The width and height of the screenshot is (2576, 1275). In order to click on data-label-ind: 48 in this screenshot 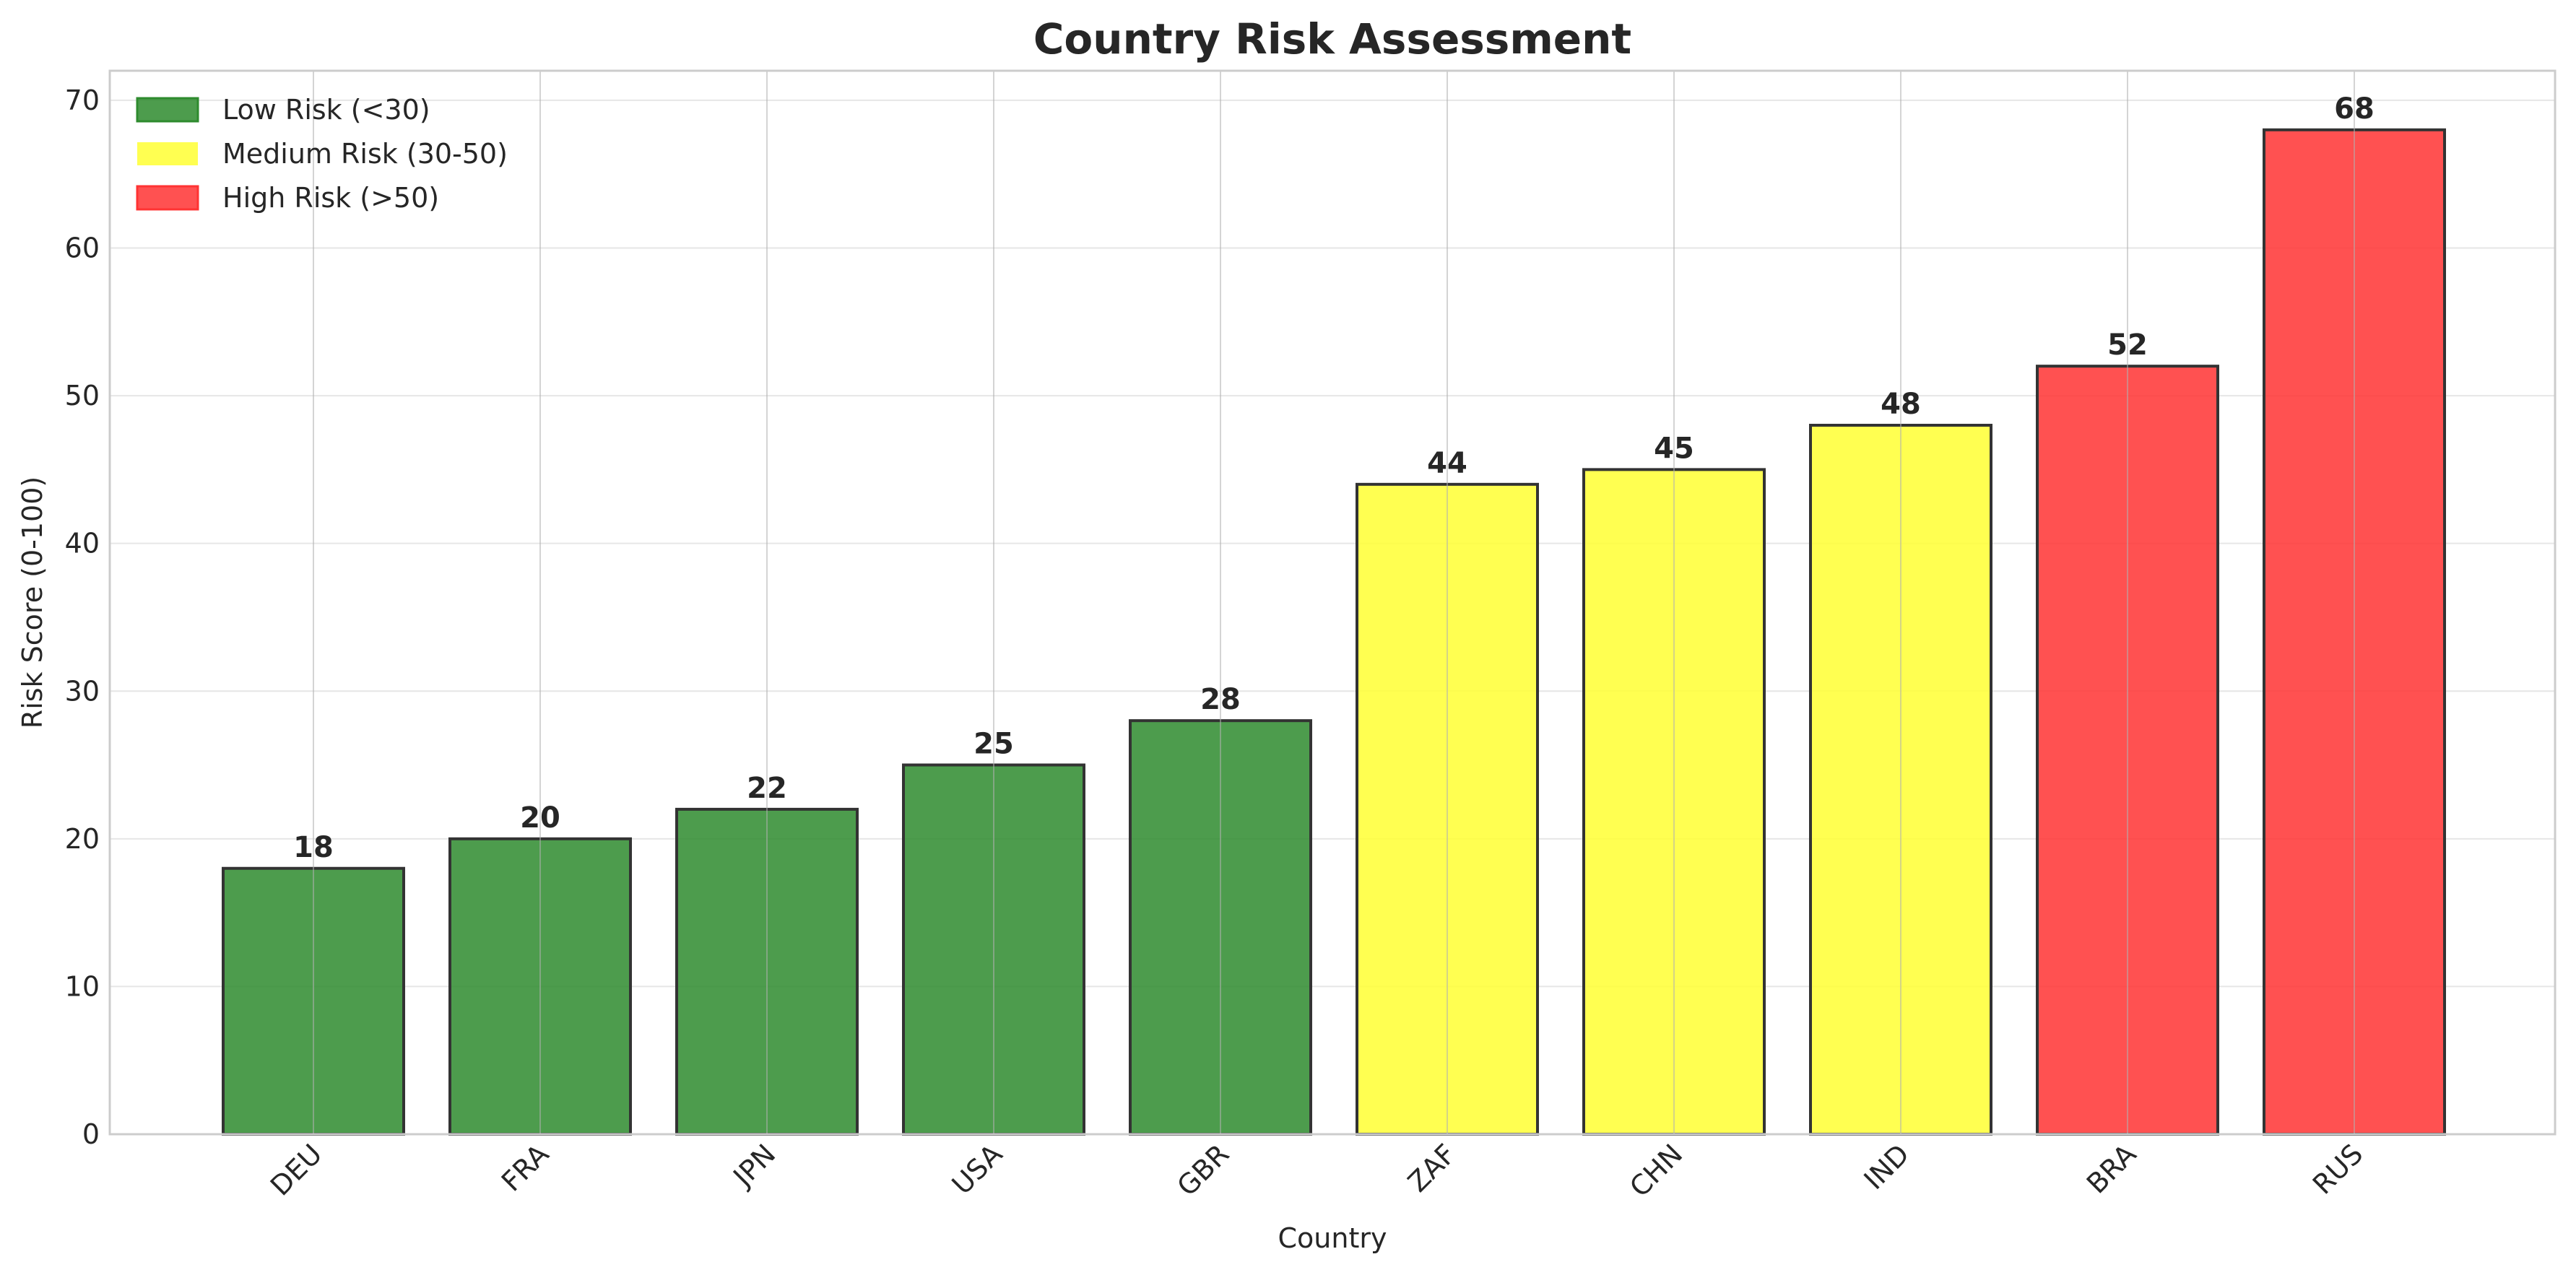, I will do `click(1901, 404)`.